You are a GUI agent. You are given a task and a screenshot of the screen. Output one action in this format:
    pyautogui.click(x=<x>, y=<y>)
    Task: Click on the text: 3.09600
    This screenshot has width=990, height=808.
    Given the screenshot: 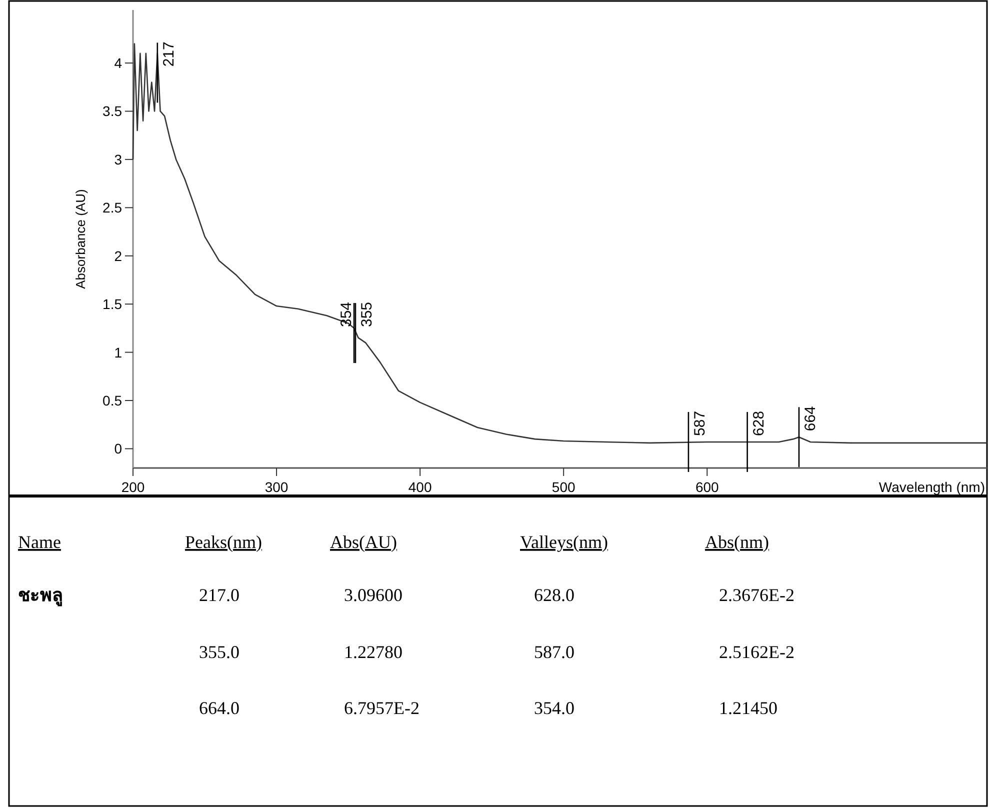 What is the action you would take?
    pyautogui.click(x=373, y=595)
    